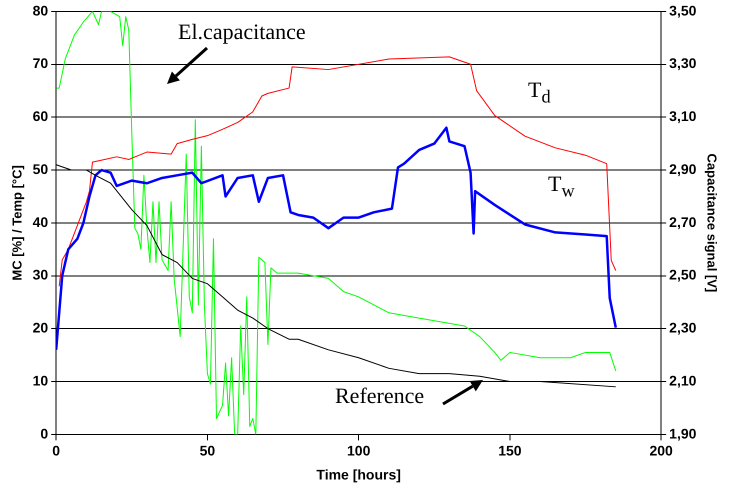  I want to click on y-tick-label: 40, so click(40, 222).